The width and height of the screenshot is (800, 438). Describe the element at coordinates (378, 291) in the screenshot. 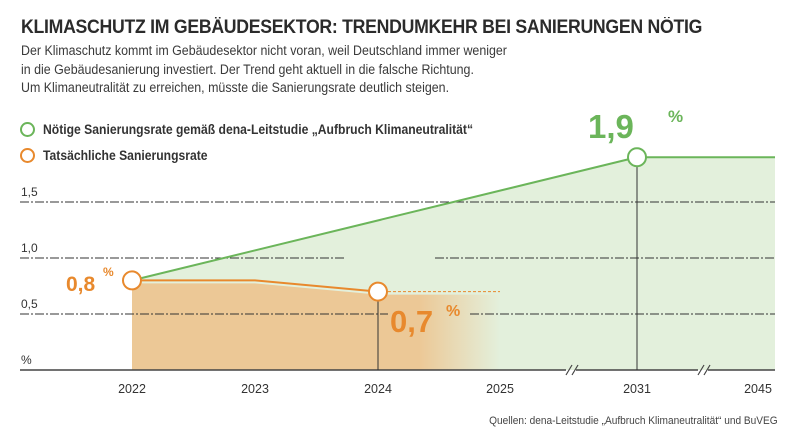

I see `point-2024` at that location.